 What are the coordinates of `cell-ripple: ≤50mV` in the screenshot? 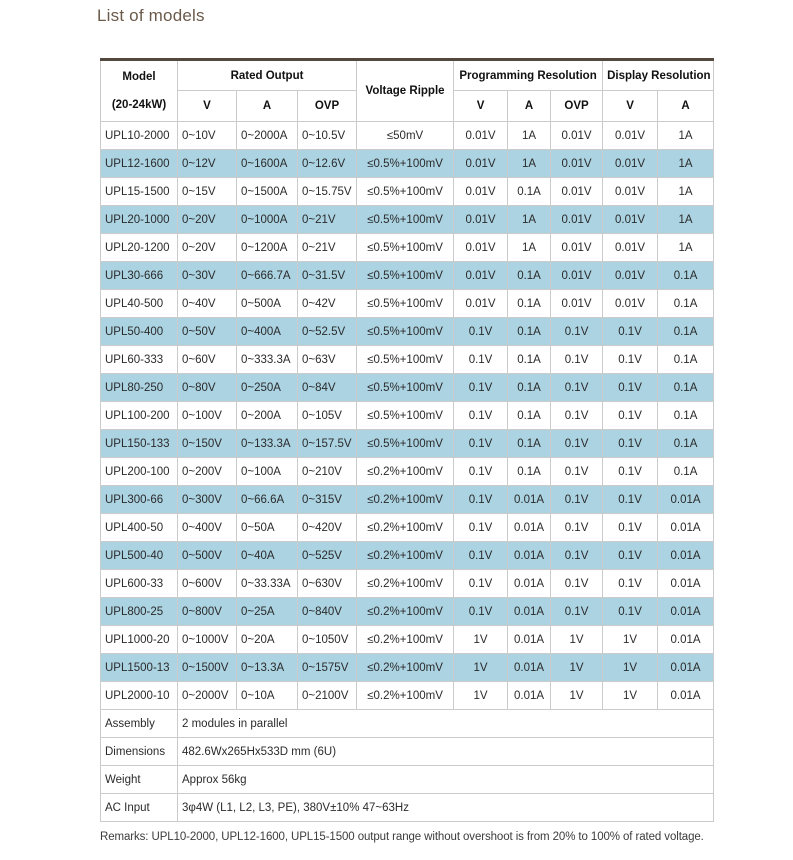 It's located at (405, 135).